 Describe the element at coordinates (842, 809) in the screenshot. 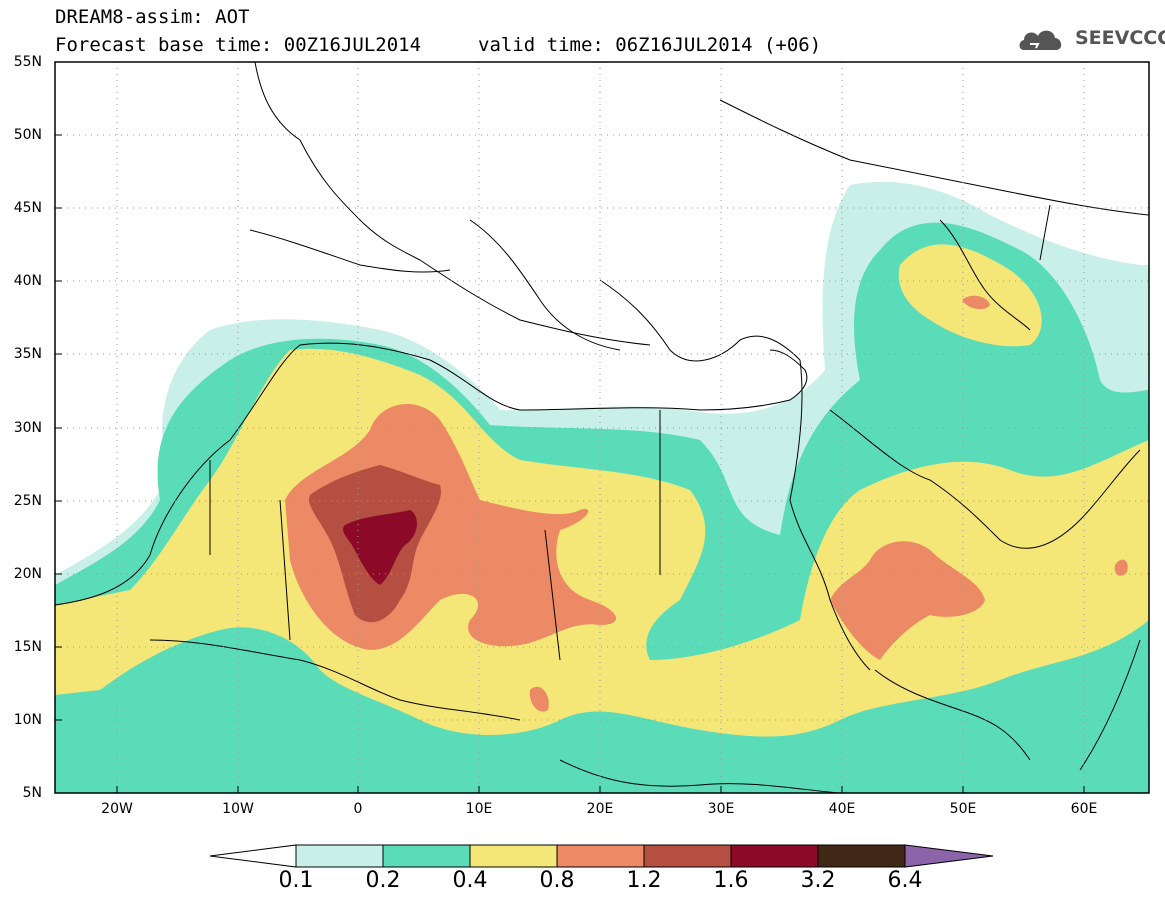

I see `lon-label: 40E` at that location.